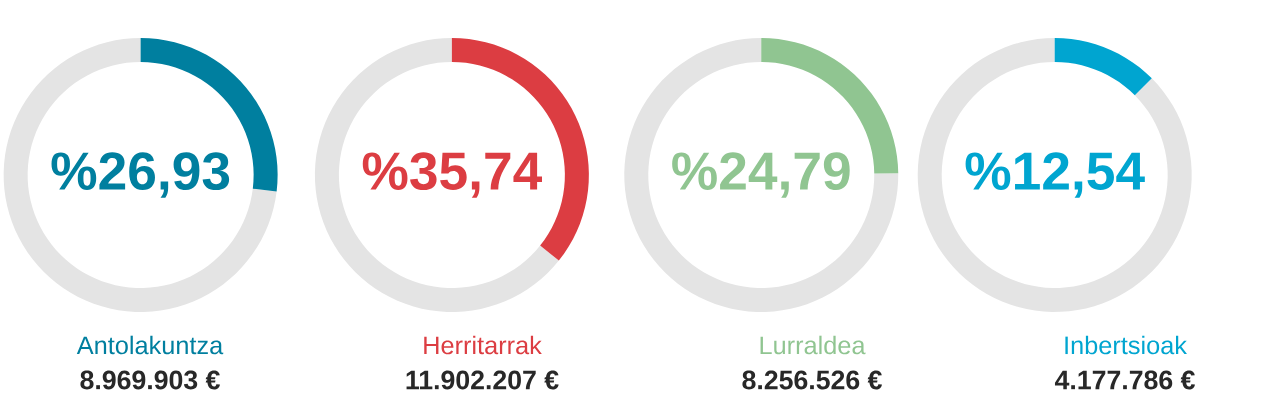 The height and width of the screenshot is (400, 1262). Describe the element at coordinates (813, 345) in the screenshot. I see `text: Lurraldea` at that location.